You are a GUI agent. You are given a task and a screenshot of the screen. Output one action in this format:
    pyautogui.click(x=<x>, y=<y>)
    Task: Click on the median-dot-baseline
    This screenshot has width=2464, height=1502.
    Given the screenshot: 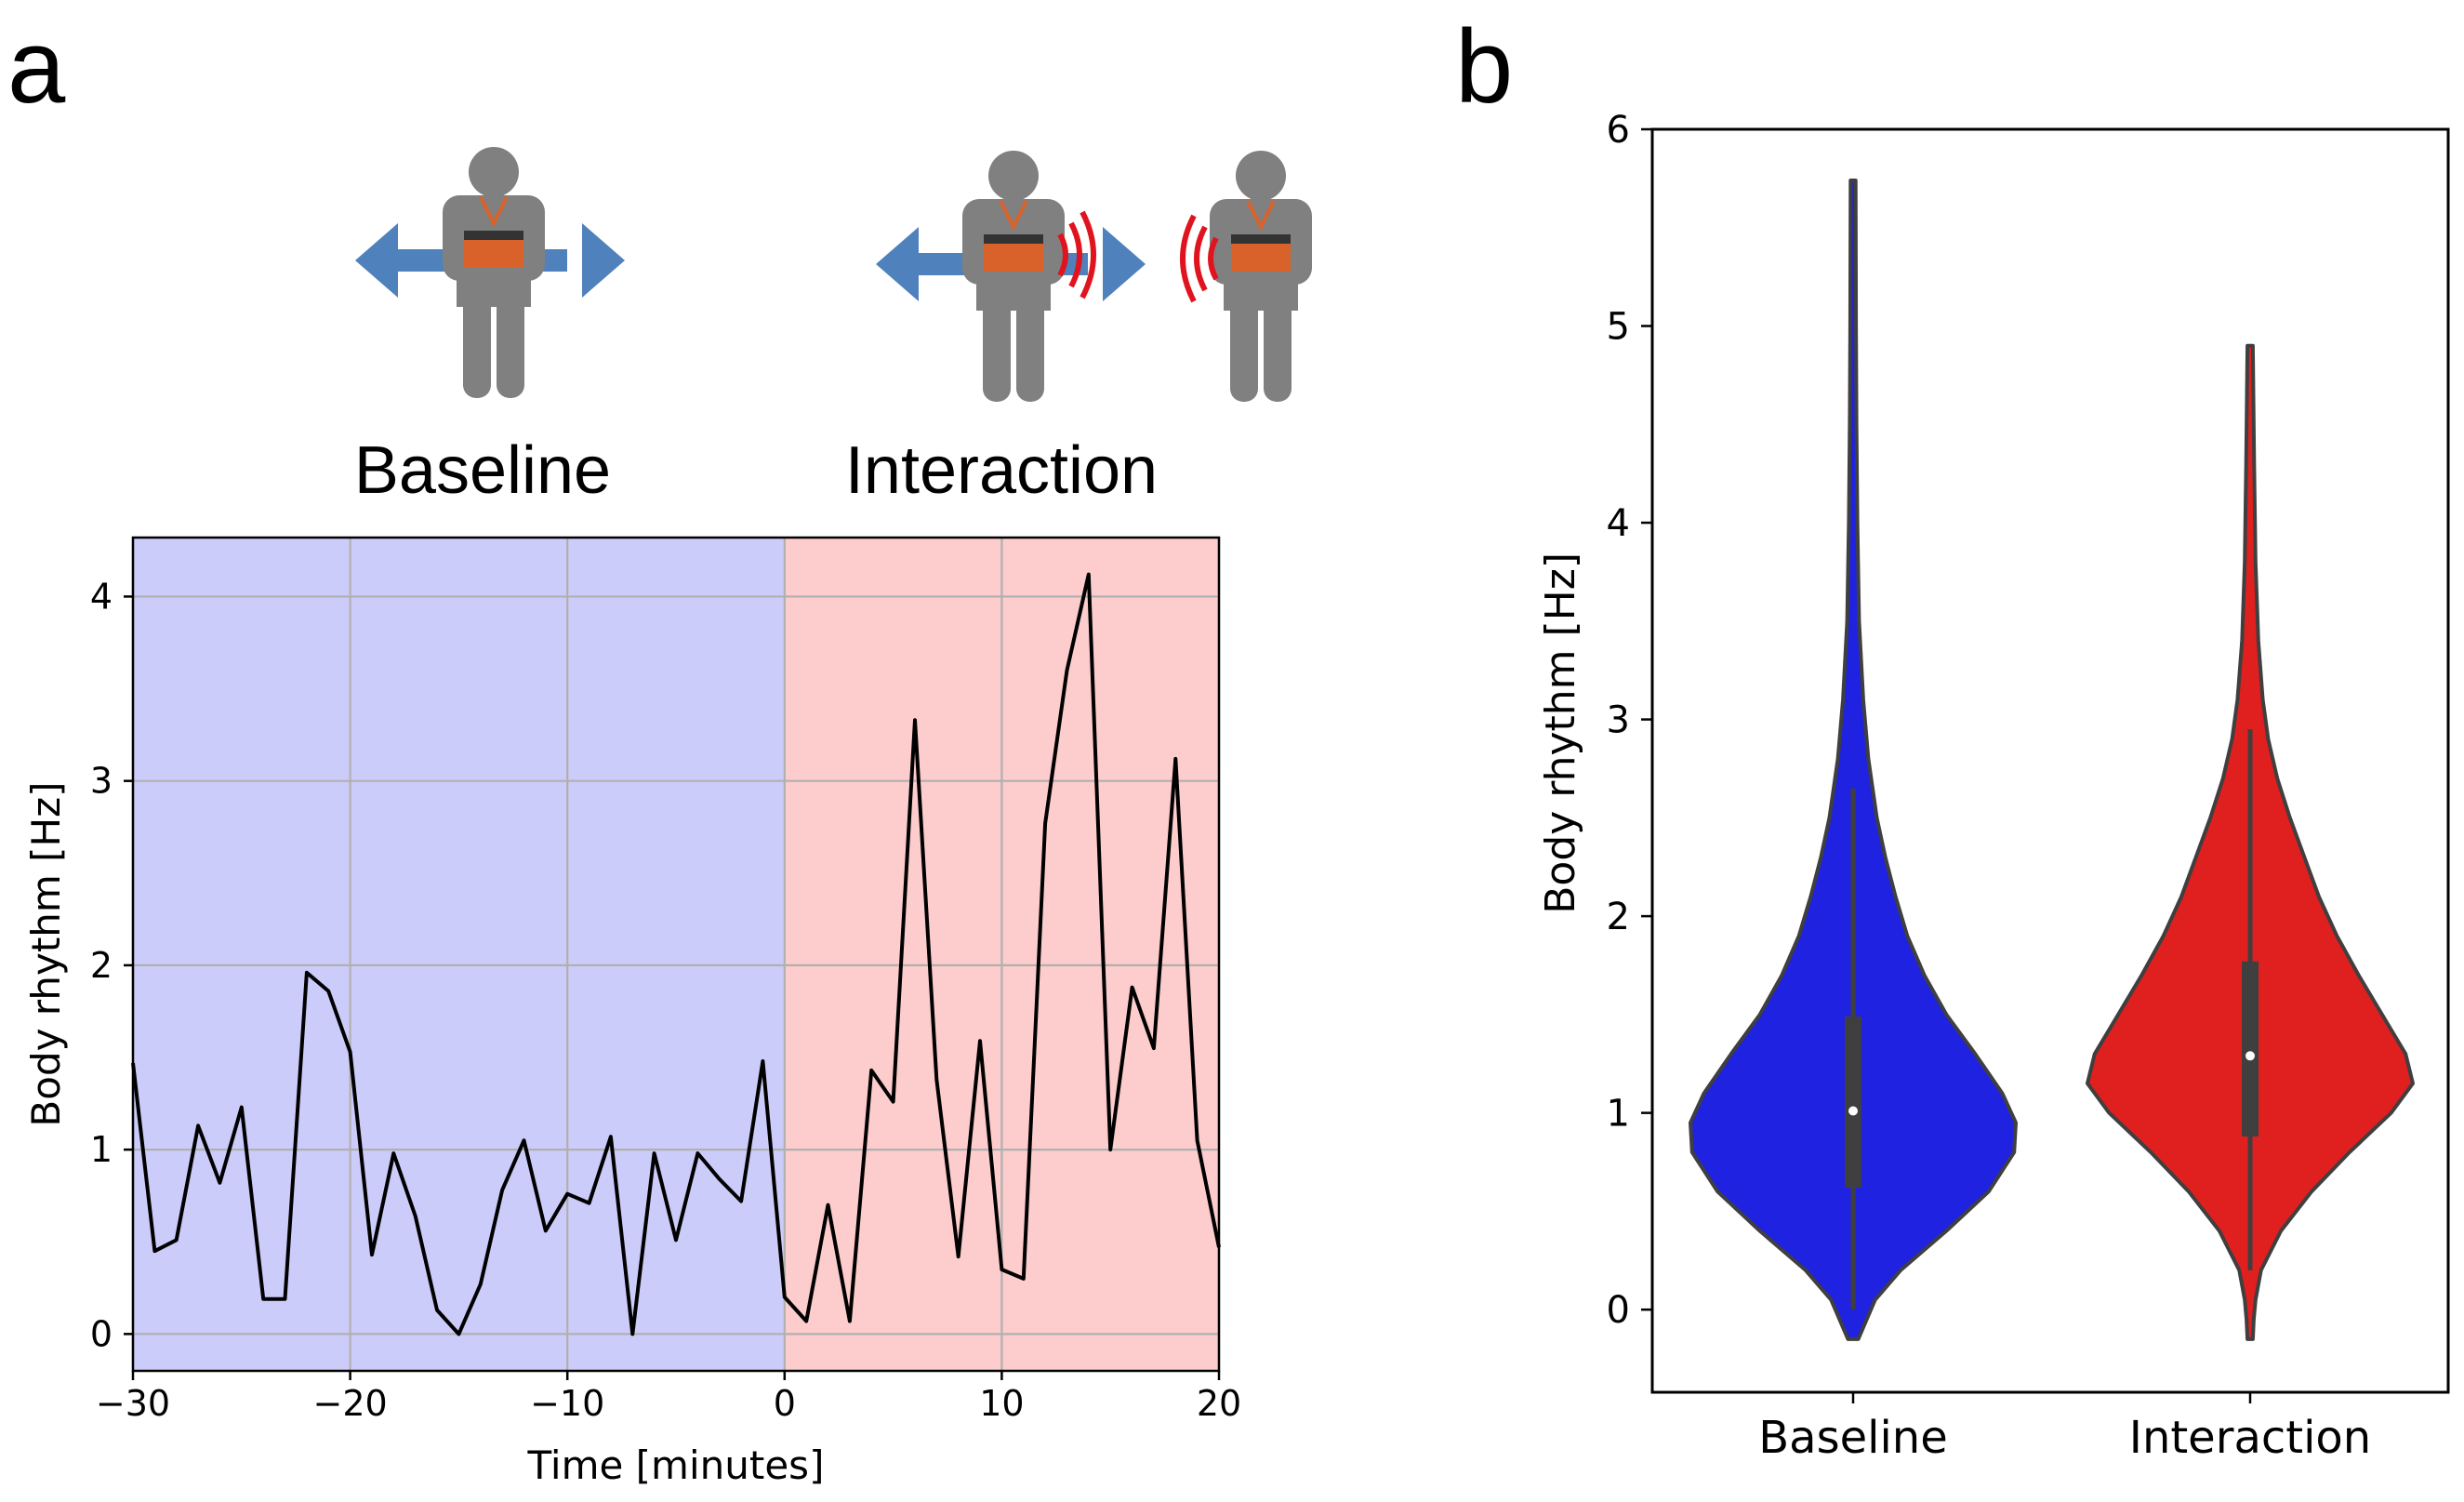 What is the action you would take?
    pyautogui.click(x=1853, y=1111)
    